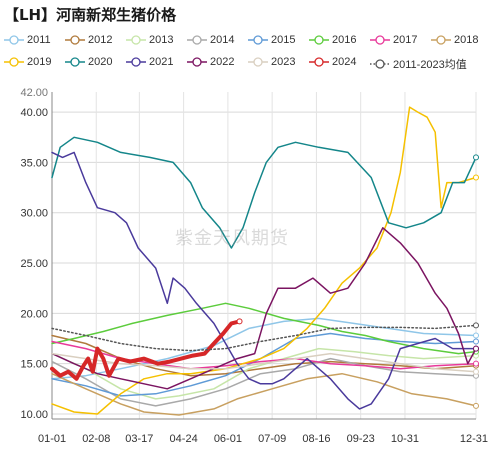  Describe the element at coordinates (39, 40) in the screenshot. I see `legend-label: 2011` at that location.